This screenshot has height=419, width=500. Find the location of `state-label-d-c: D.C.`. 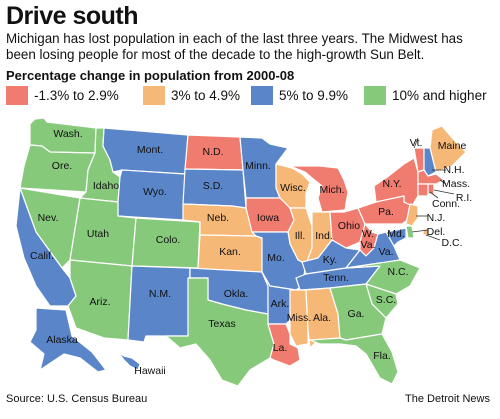

state-label-d-c: D.C. is located at coordinates (452, 243).